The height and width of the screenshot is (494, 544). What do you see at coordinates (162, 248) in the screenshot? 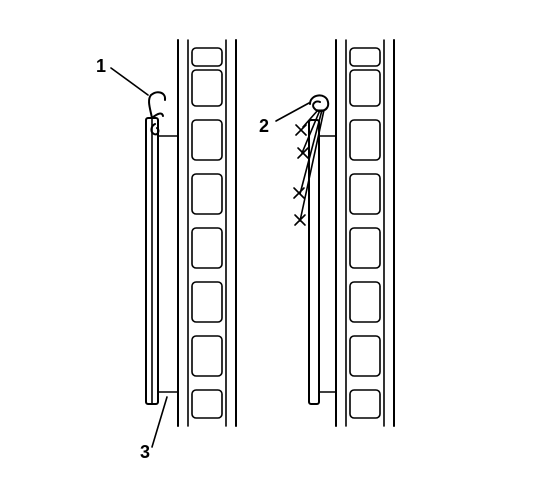
I see `left-panel-assembly` at bounding box center [162, 248].